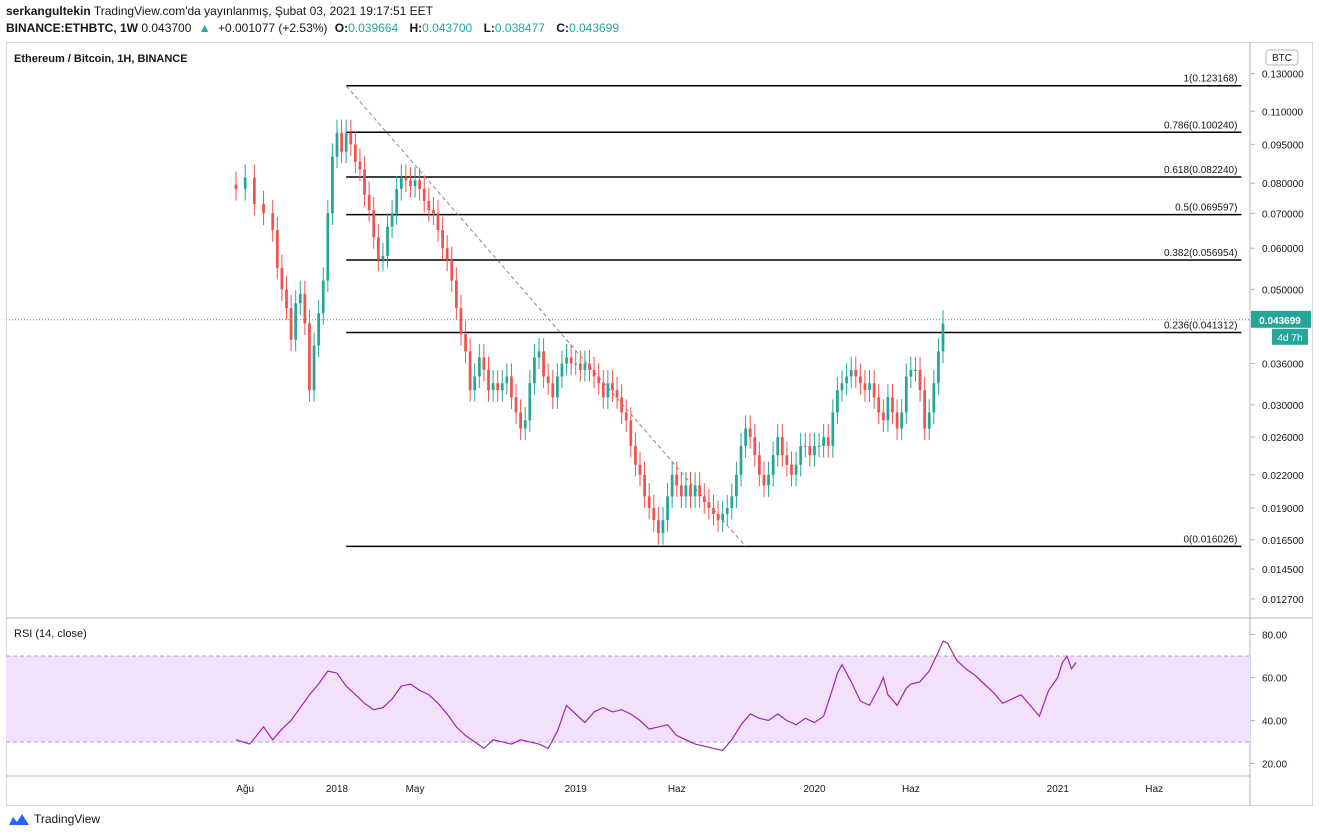 The image size is (1320, 839). I want to click on price-axis-label: 0.026000, so click(1283, 438).